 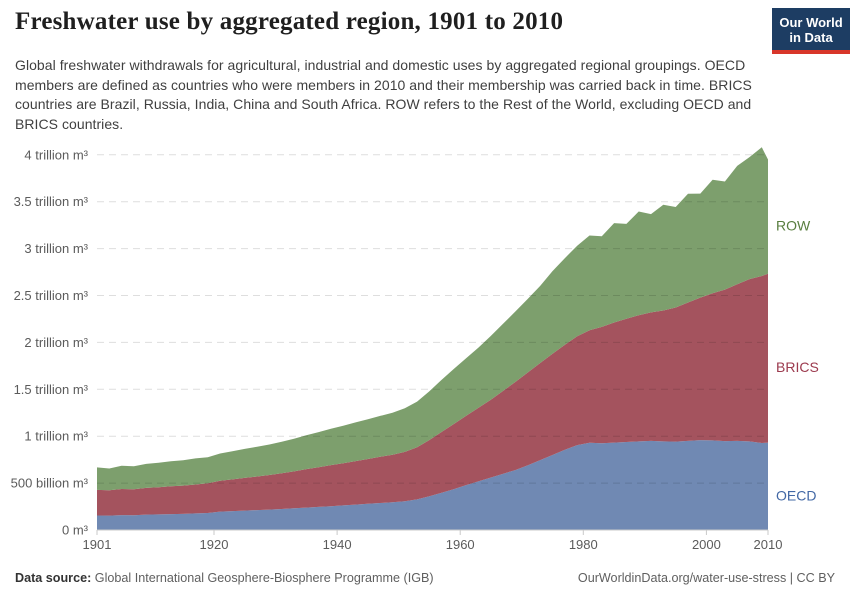 What do you see at coordinates (811, 37) in the screenshot?
I see `owid-logo-line2: in Data` at bounding box center [811, 37].